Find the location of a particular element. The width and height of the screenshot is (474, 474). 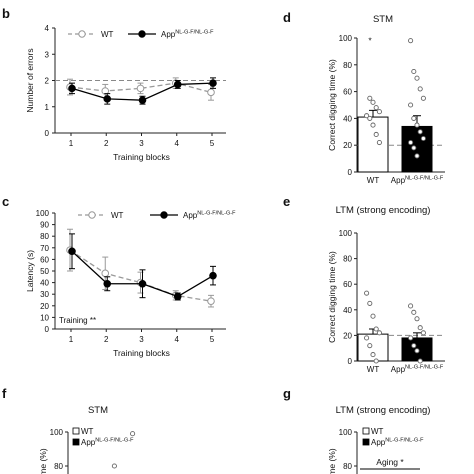

x-tick-label: AppNL-G-F/NL-G-F is located at coordinates (417, 370).